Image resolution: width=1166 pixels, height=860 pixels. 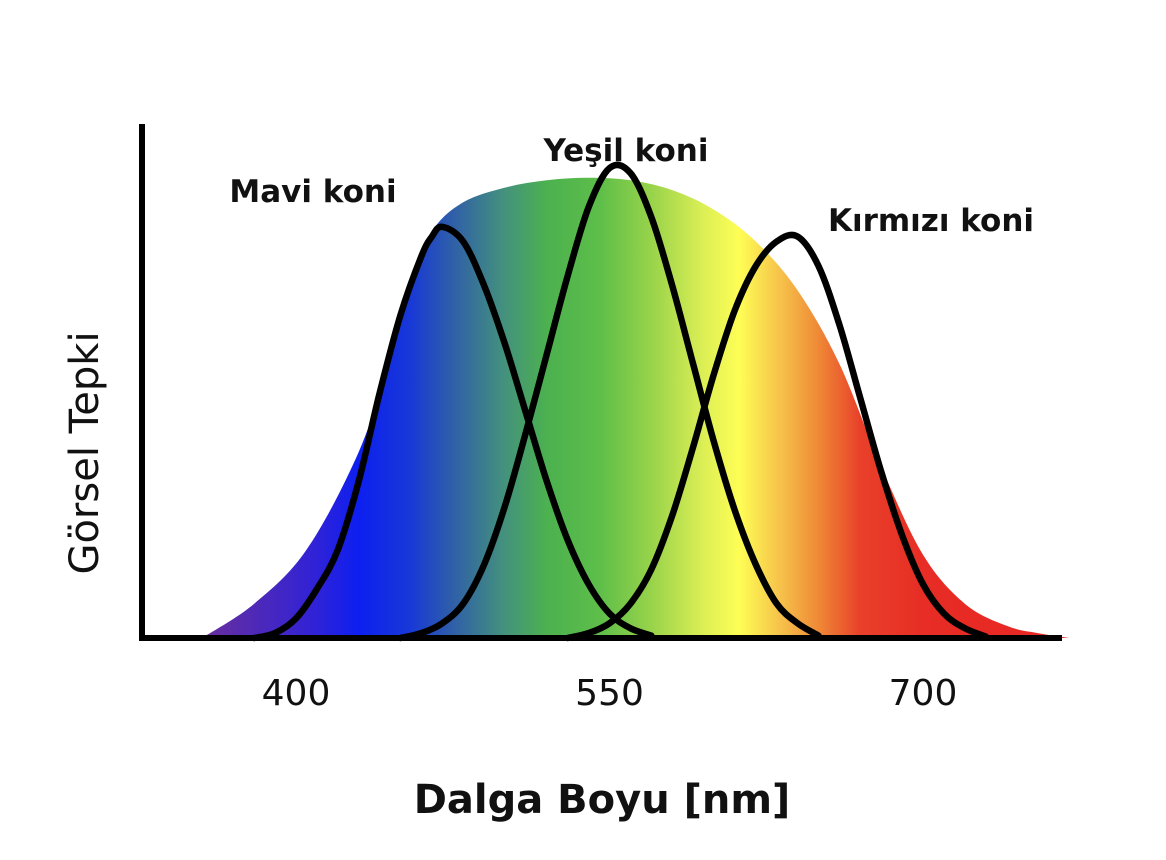 What do you see at coordinates (85, 452) in the screenshot?
I see `y-axis-title: Görsel Tepki` at bounding box center [85, 452].